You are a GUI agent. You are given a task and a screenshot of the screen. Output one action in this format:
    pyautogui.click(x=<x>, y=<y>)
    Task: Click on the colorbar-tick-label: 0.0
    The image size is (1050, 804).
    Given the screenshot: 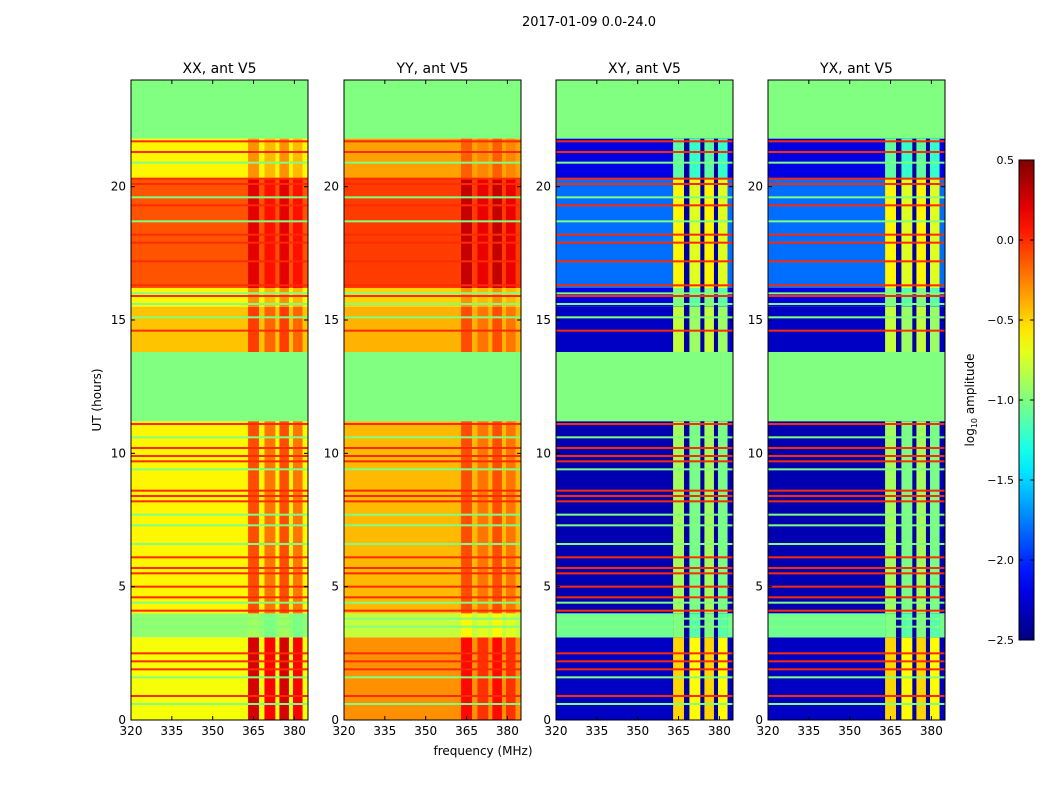 What is the action you would take?
    pyautogui.click(x=1006, y=240)
    